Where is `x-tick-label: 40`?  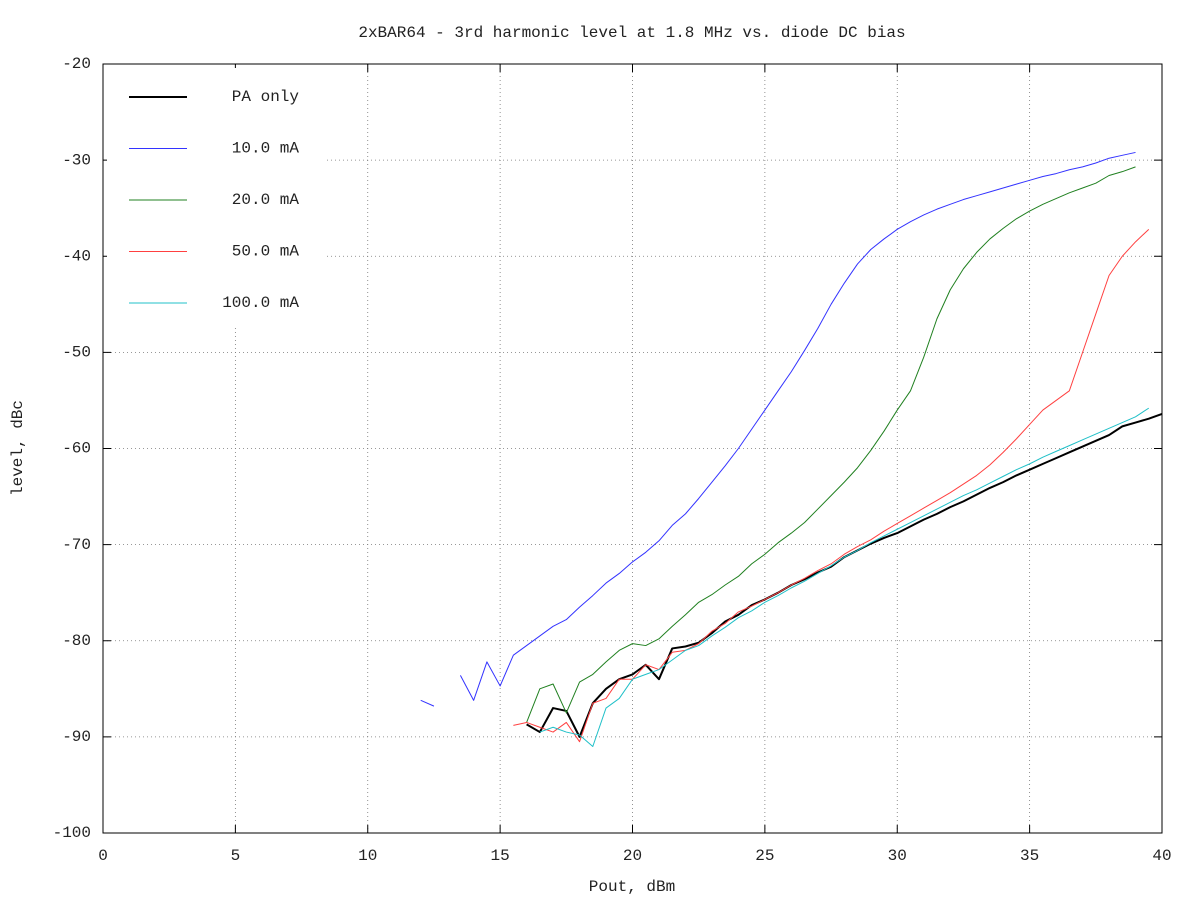 x-tick-label: 40 is located at coordinates (1161, 856).